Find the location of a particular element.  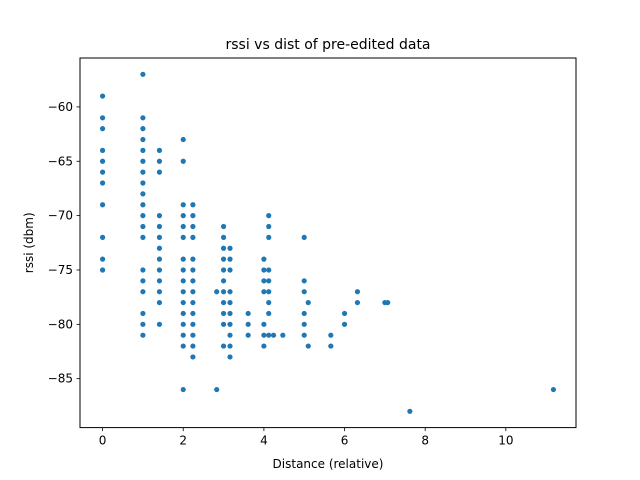

x-tick-label: 6 is located at coordinates (345, 441).